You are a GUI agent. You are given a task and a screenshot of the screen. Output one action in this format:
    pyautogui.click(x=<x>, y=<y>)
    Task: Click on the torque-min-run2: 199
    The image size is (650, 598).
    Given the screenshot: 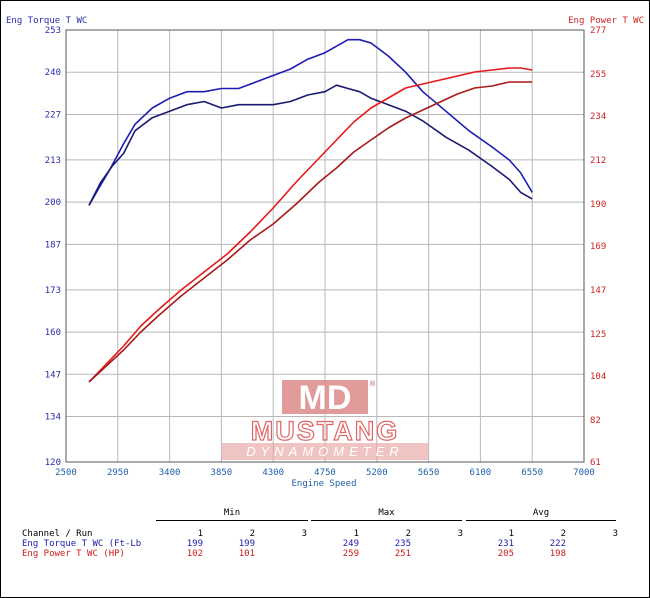 What is the action you would take?
    pyautogui.click(x=246, y=544)
    